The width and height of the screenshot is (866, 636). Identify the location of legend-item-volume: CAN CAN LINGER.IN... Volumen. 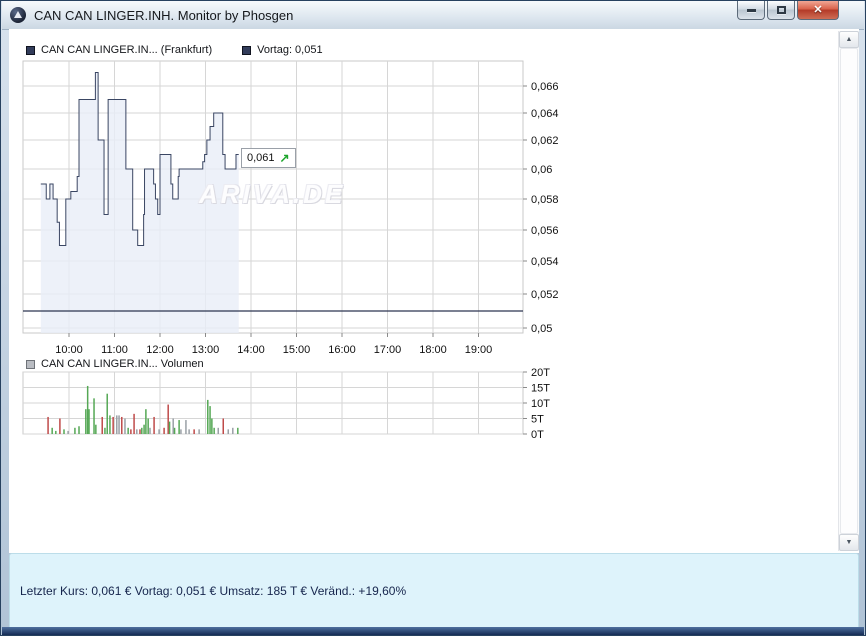
(115, 364).